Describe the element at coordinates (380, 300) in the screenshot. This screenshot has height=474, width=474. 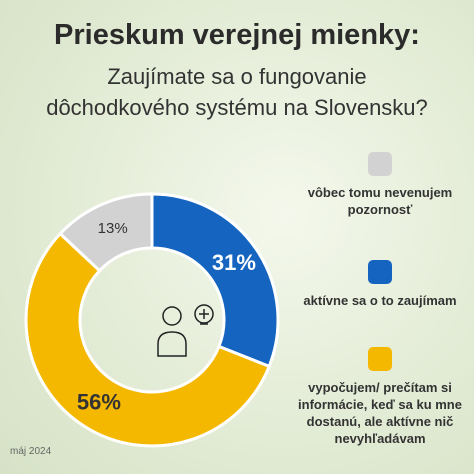
I see `legend-label: aktívne sa o to zaujímam` at that location.